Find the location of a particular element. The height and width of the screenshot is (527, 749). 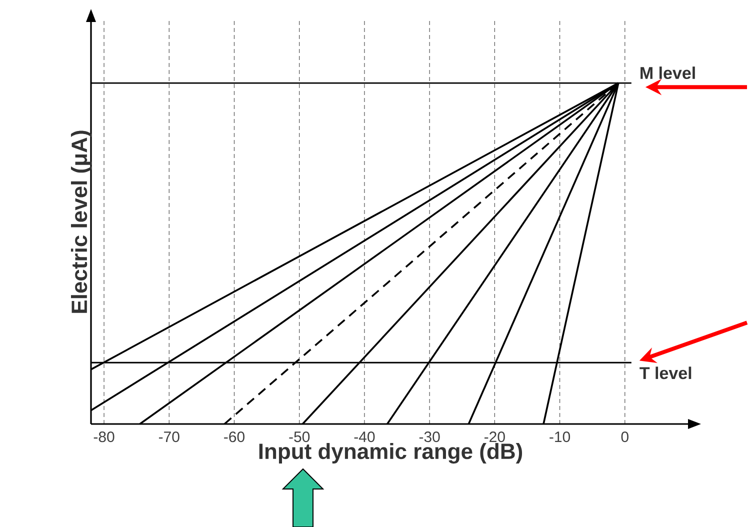

x-tick-label: 0 is located at coordinates (624, 437).